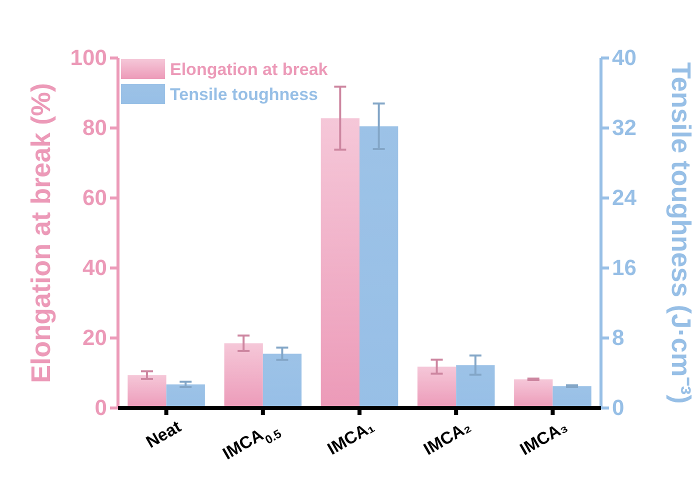 This screenshot has height=481, width=697. What do you see at coordinates (618, 407) in the screenshot?
I see `y2-tick-label: 0` at bounding box center [618, 407].